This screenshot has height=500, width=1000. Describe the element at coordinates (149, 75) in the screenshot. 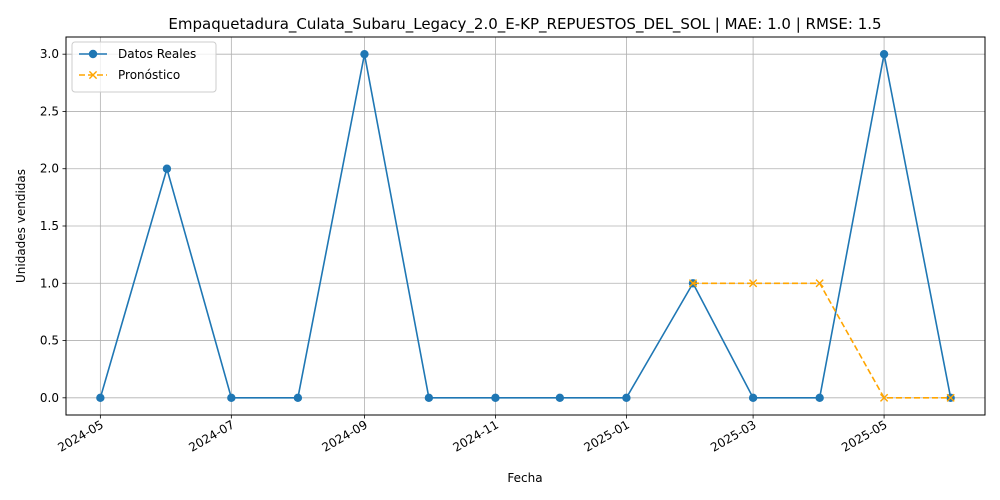

I see `legend-label: Pronóstico` at that location.